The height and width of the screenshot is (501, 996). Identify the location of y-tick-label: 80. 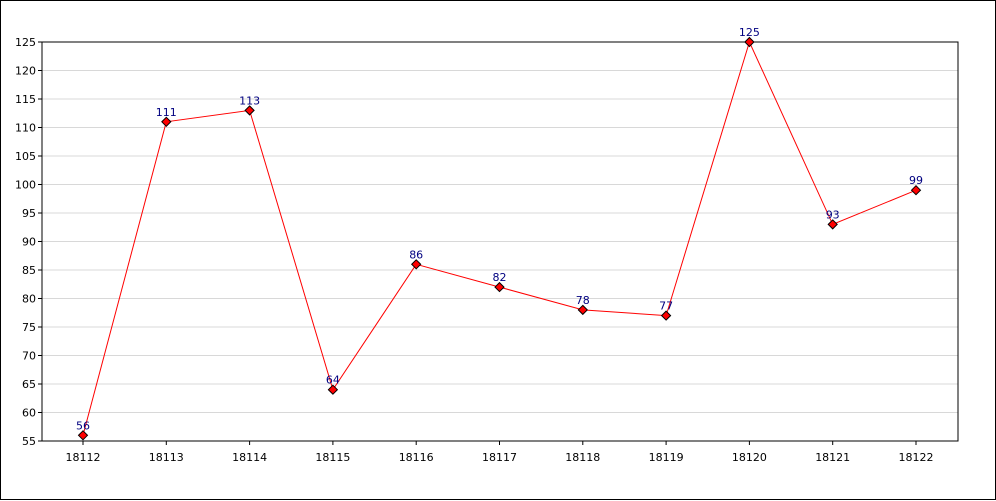
(29, 299).